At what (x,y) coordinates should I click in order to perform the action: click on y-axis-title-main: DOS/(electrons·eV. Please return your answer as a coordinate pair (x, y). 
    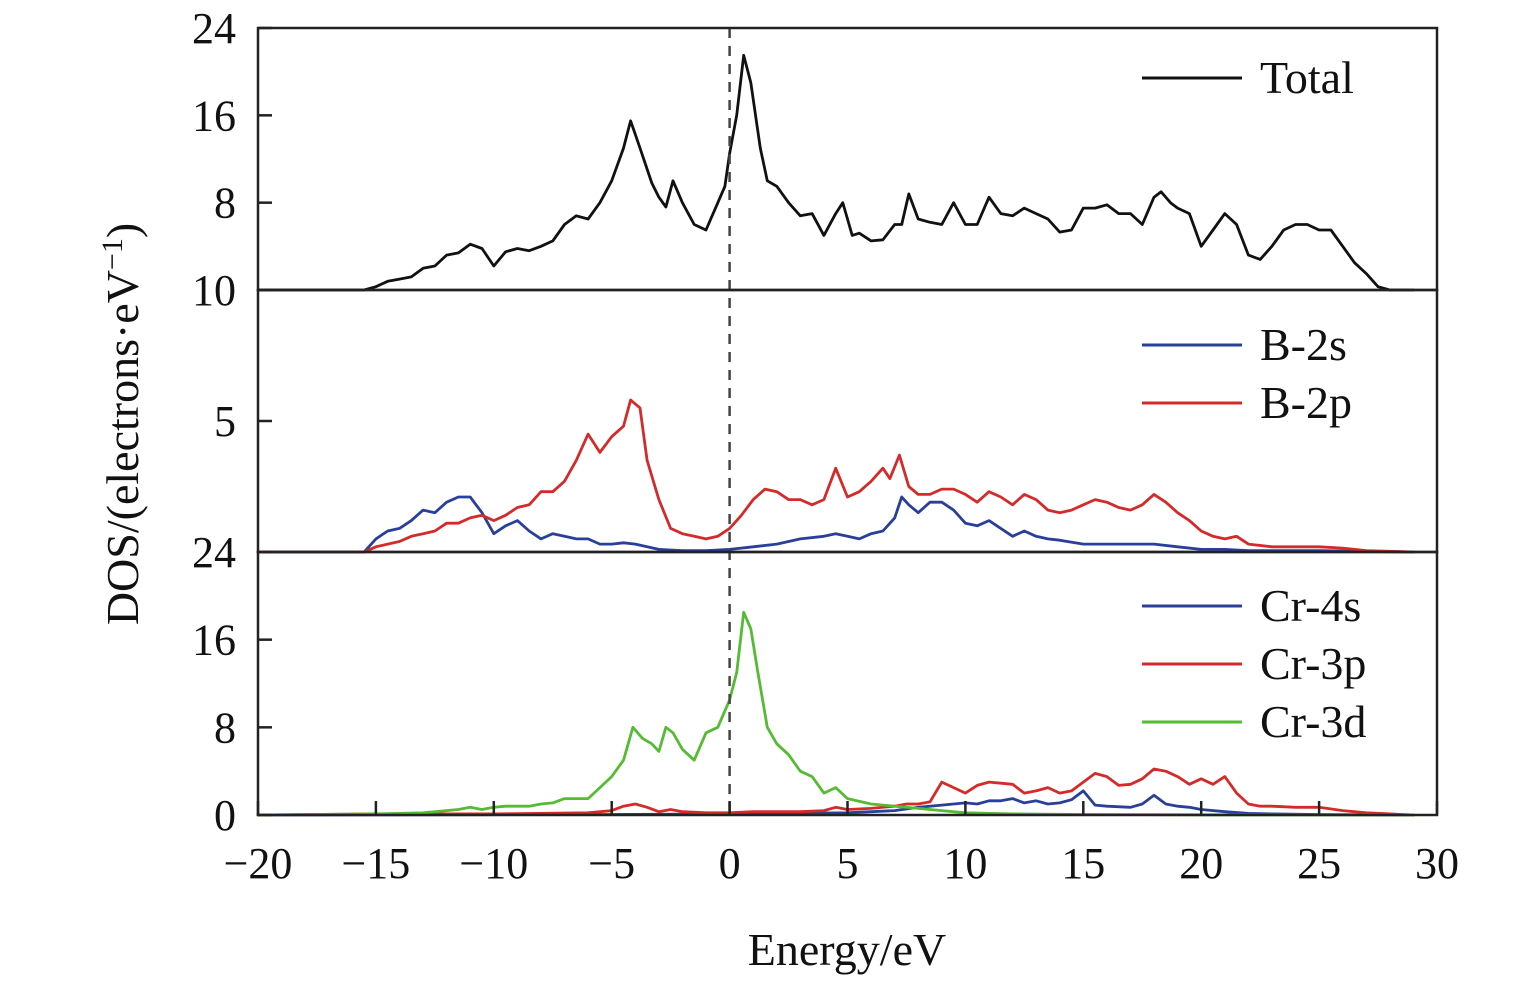
    Looking at the image, I should click on (122, 447).